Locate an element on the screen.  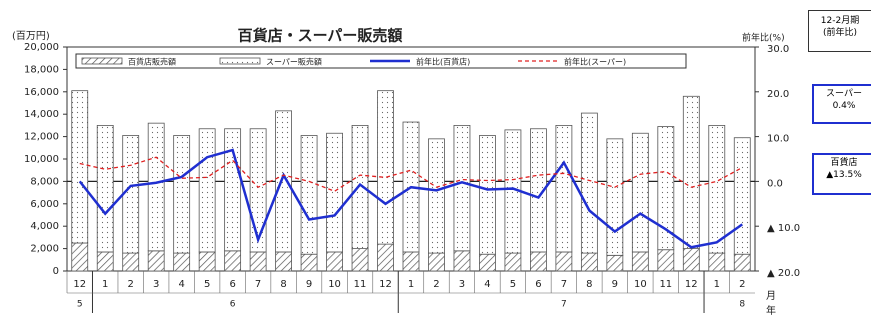
legend-label: 前年比(百貨店) is located at coordinates (443, 62).